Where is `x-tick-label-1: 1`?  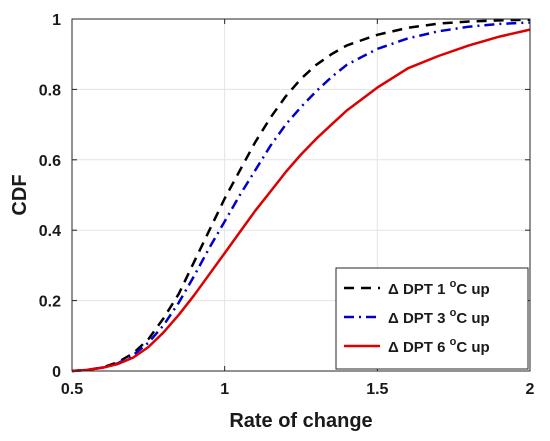 x-tick-label-1: 1 is located at coordinates (224, 389).